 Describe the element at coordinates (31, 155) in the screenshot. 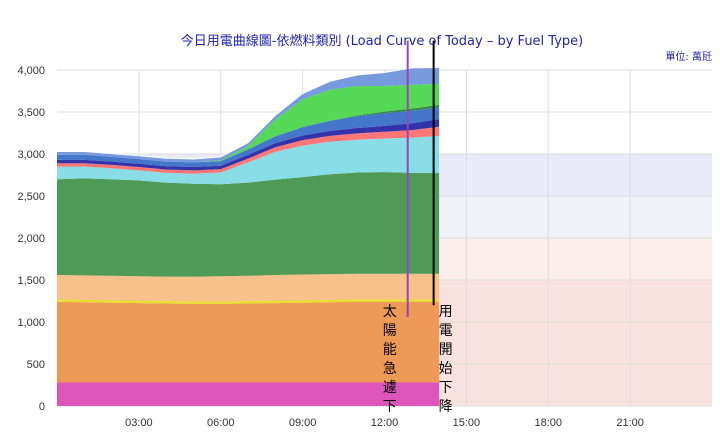

I see `y-tick-label: 3,000` at that location.